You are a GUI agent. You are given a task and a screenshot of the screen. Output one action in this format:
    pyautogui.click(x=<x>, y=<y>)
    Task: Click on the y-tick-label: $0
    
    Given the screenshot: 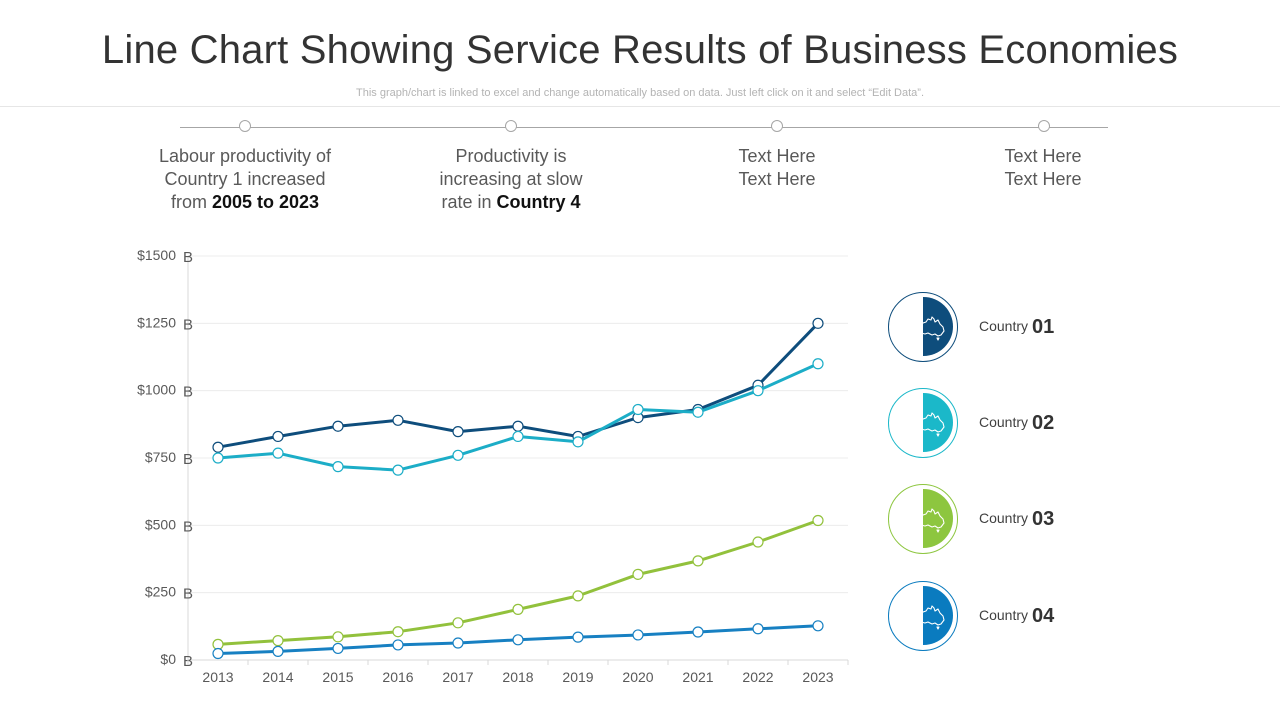 What is the action you would take?
    pyautogui.click(x=168, y=659)
    